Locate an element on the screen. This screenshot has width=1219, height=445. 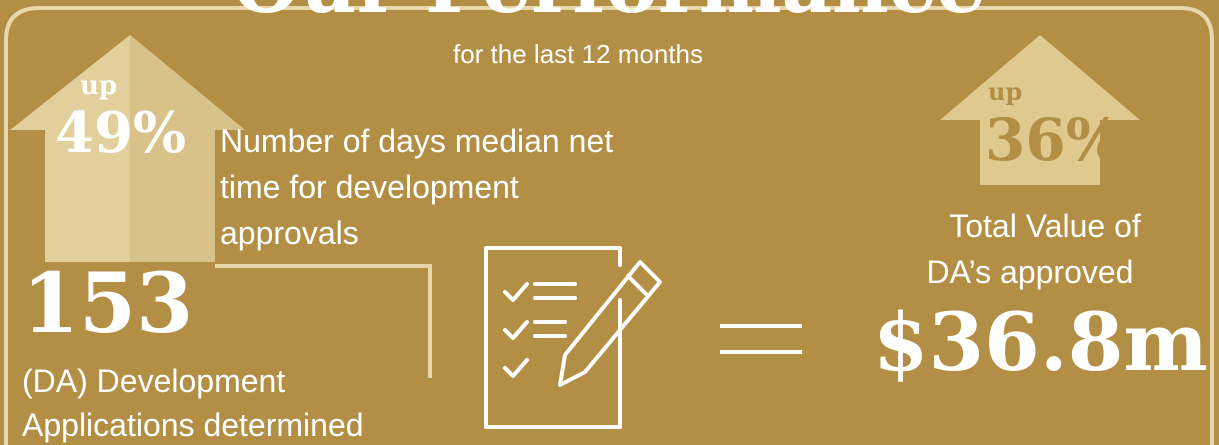
change: 49% is located at coordinates (120, 133).